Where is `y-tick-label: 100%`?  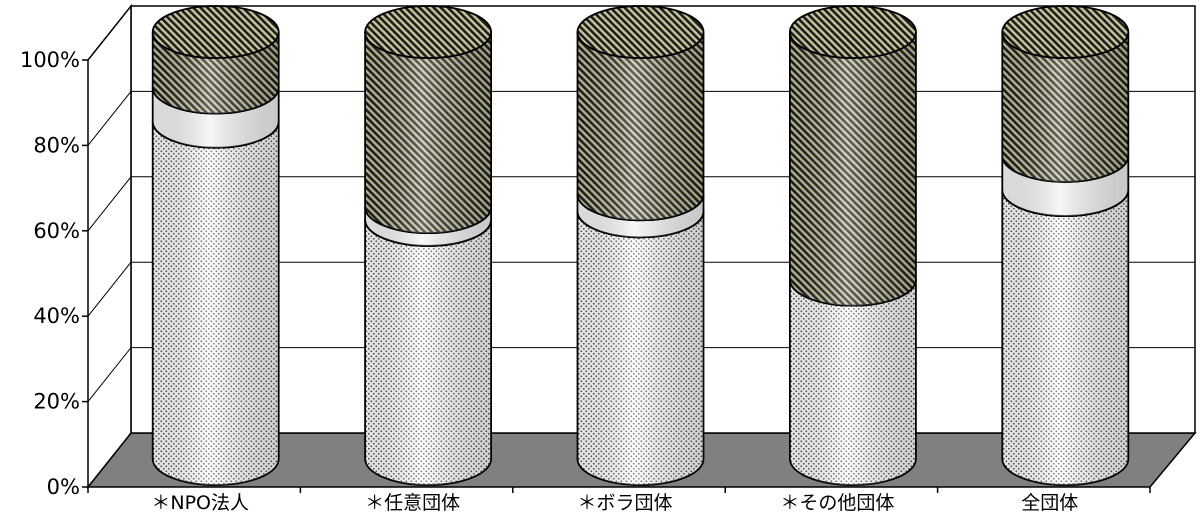 y-tick-label: 100% is located at coordinates (50, 60).